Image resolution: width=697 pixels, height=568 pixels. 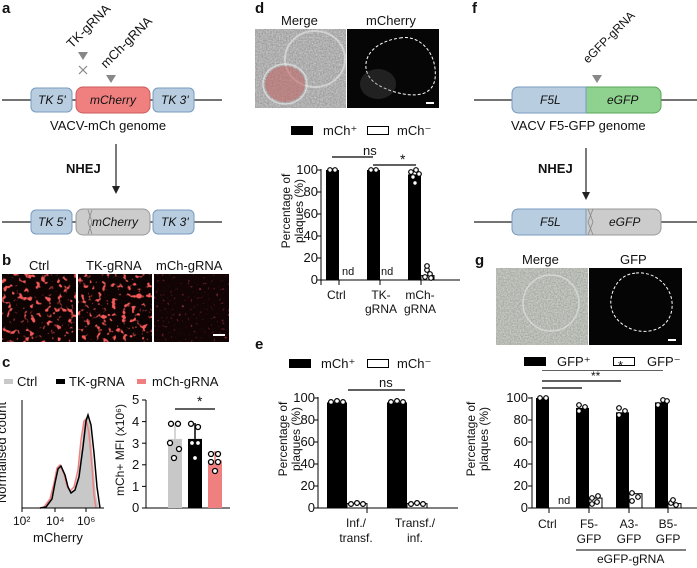 I want to click on arrow-down-icon, so click(x=116, y=190).